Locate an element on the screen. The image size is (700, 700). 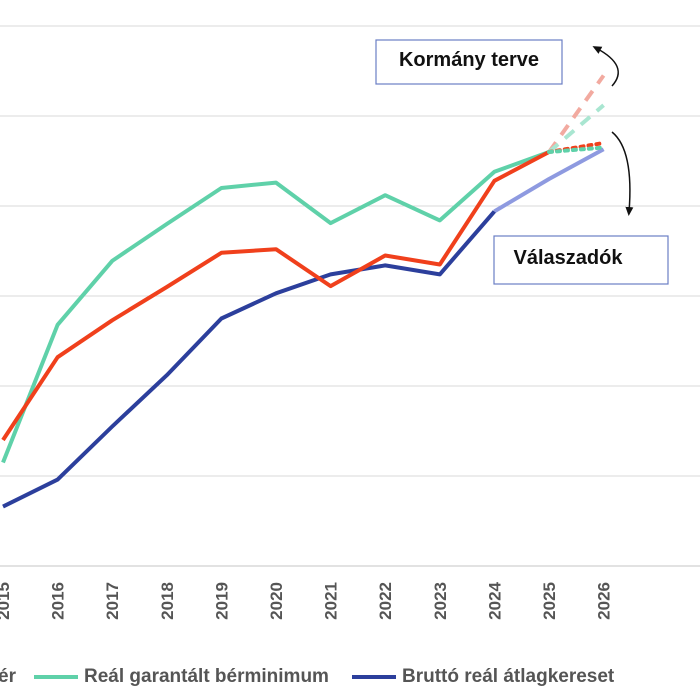
x-tick-label: 2019 is located at coordinates (221, 601).